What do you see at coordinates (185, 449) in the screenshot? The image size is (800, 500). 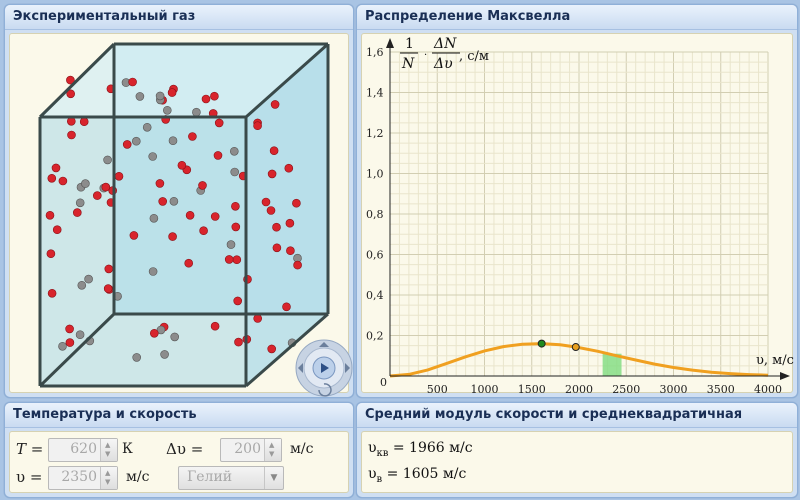 I see `dv-label: Δυ =` at bounding box center [185, 449].